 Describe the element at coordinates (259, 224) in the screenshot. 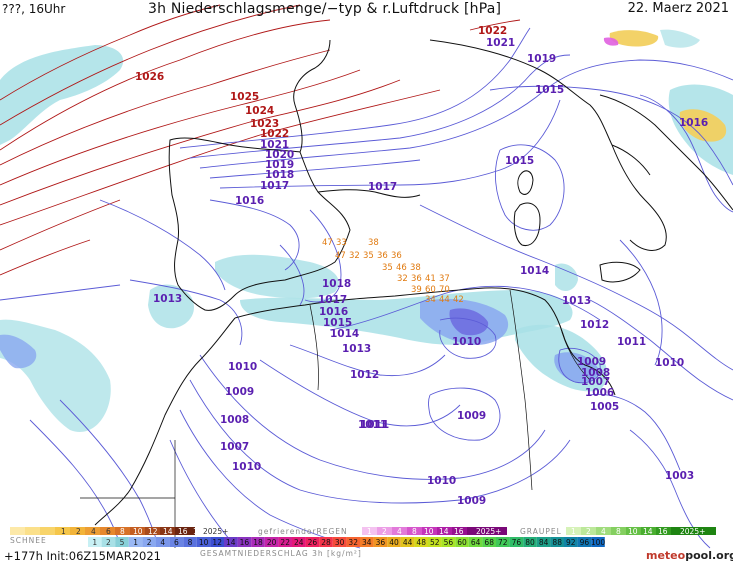

I see `coast-iberia` at that location.